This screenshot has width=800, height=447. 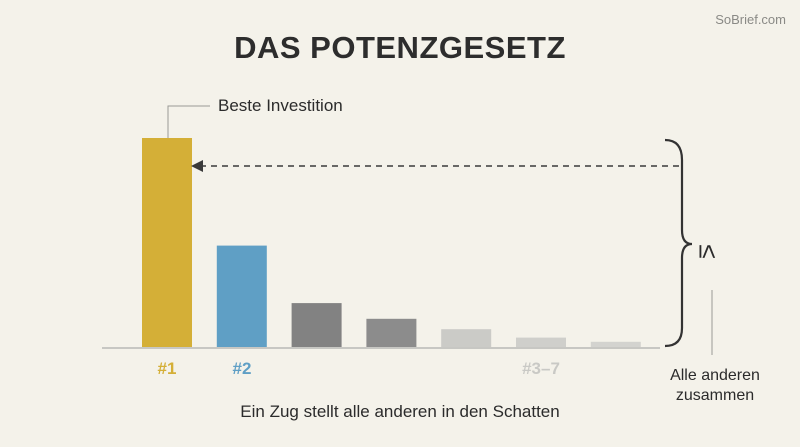 I want to click on tick-label-1: #1, so click(x=167, y=368).